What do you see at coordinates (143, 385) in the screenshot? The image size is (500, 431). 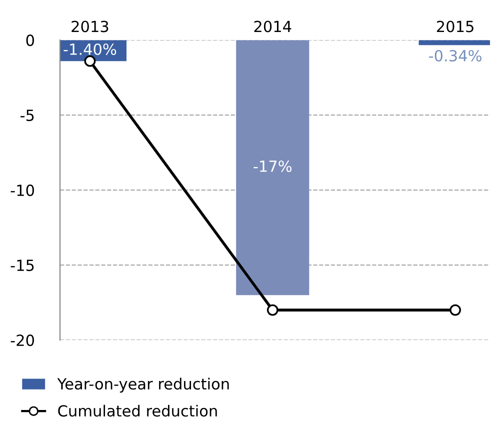 I see `legend-label: Year-on-year reduction` at bounding box center [143, 385].